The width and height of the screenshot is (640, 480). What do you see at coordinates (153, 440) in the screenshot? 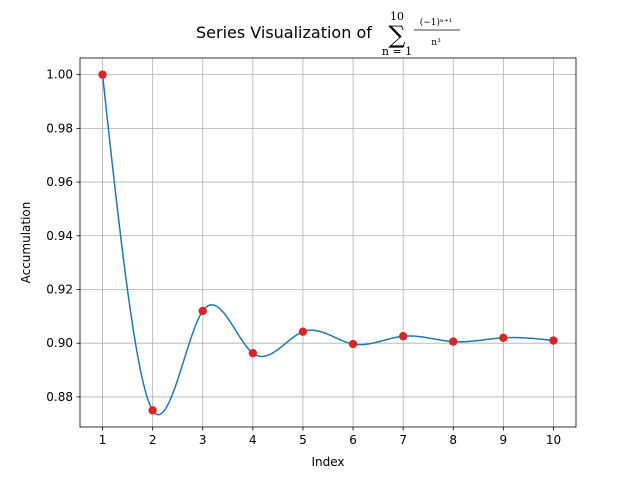
I see `x-tick-label: 2` at bounding box center [153, 440].